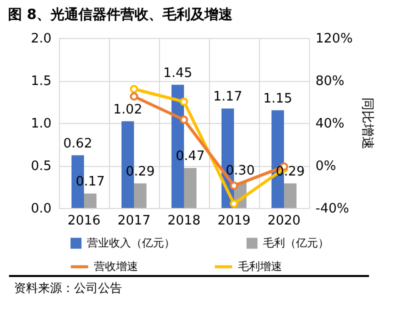 This screenshot has width=411, height=333. I want to click on x-tick-label: 2016, so click(84, 221).